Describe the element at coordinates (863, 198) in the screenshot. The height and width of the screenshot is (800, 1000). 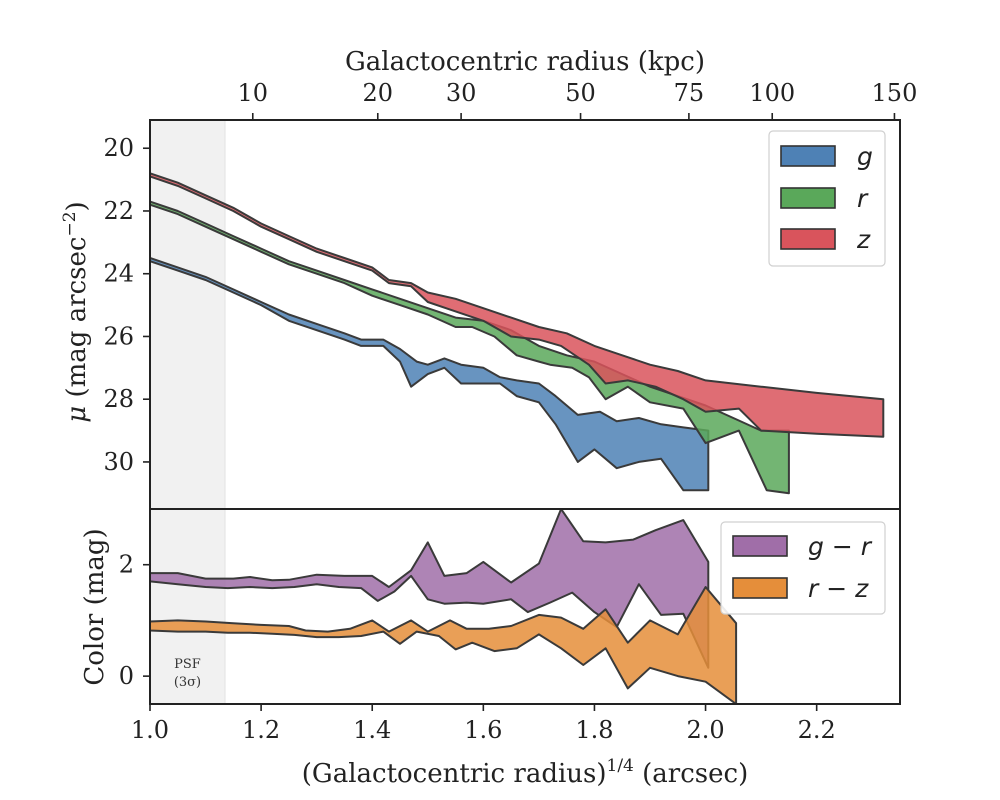
I see `legend-label-r: r` at that location.